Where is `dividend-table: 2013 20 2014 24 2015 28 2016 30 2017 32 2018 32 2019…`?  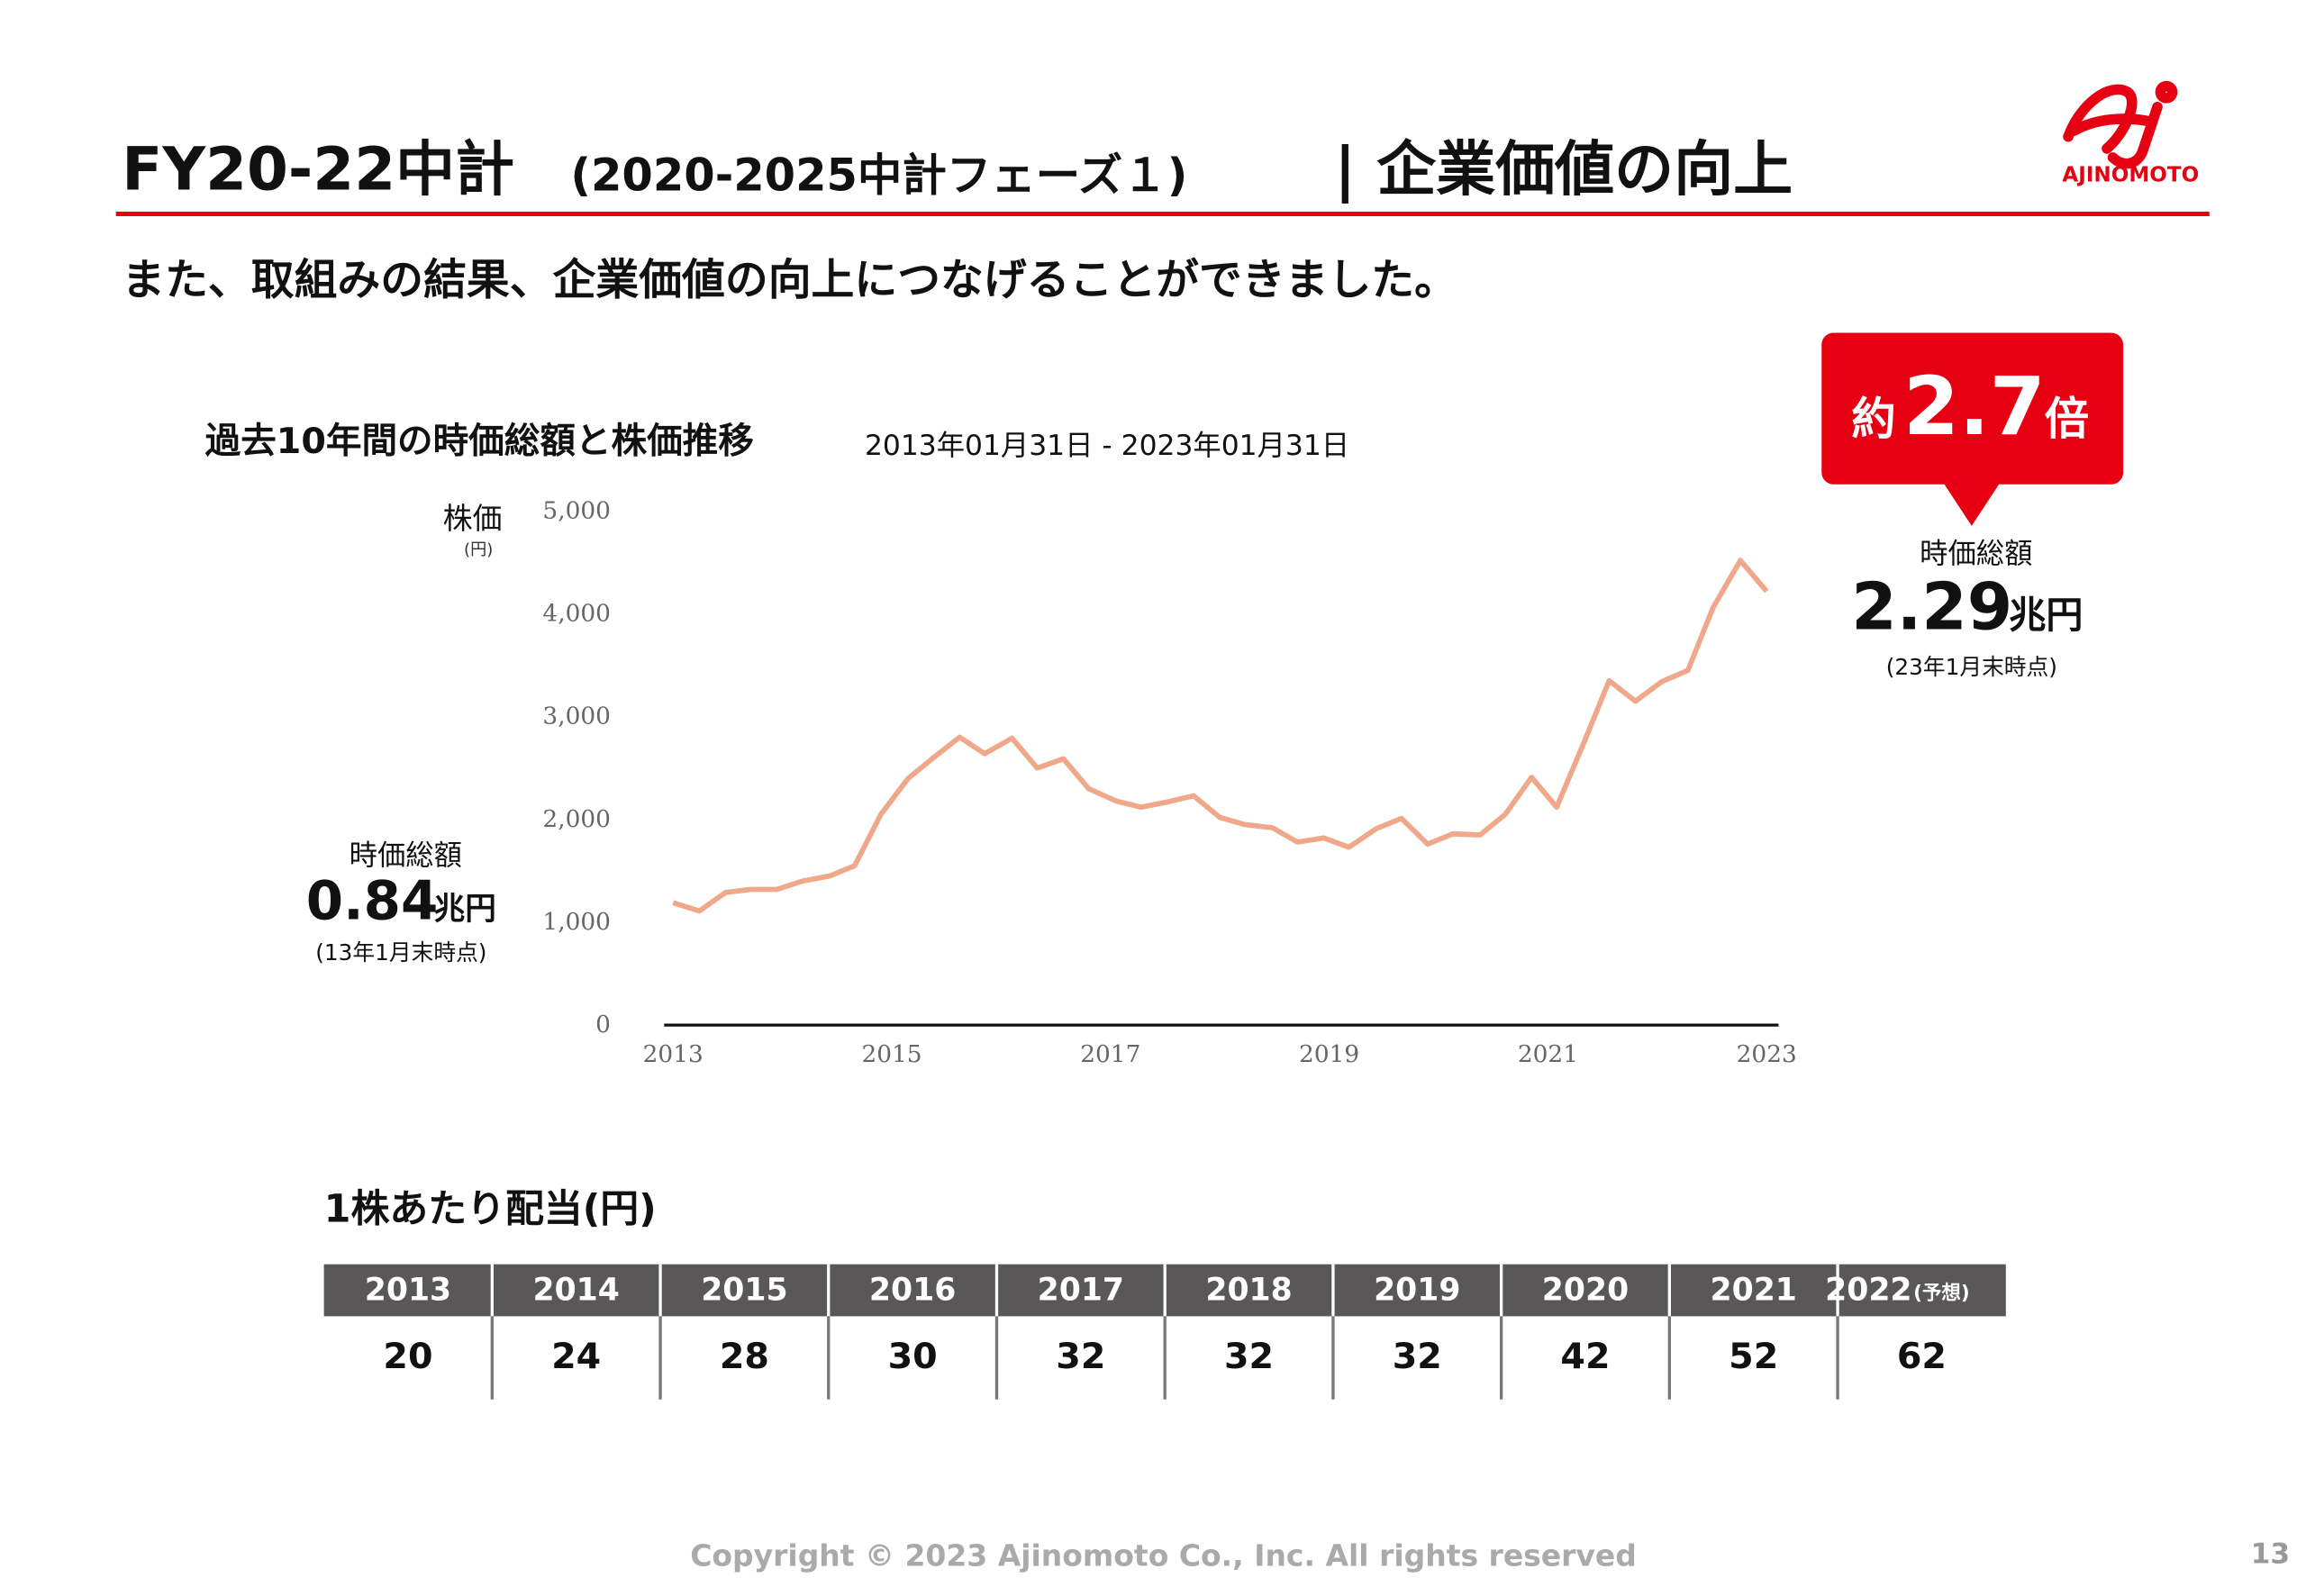
dividend-table: 2013 20 2014 24 2015 28 2016 30 2017 32 2018 32 2019… is located at coordinates (1164, 1332).